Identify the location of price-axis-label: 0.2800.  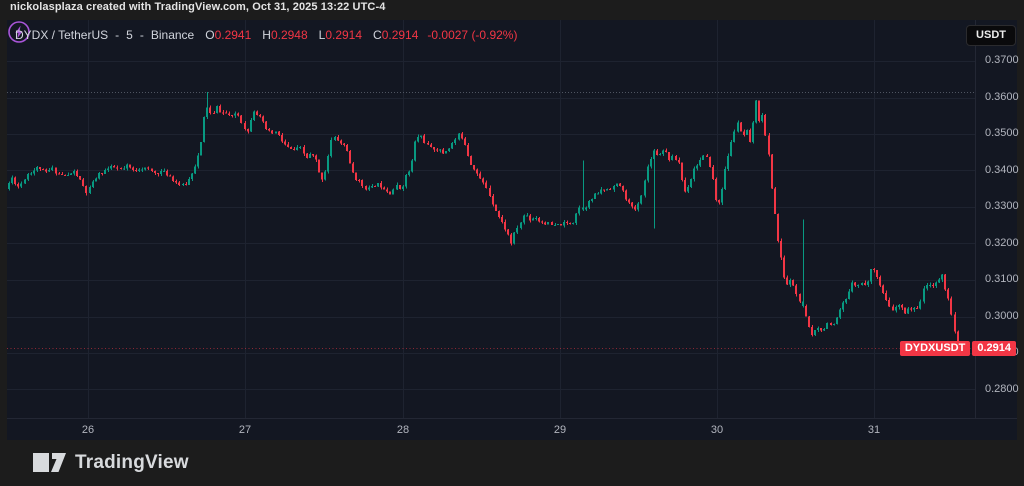
(1002, 388).